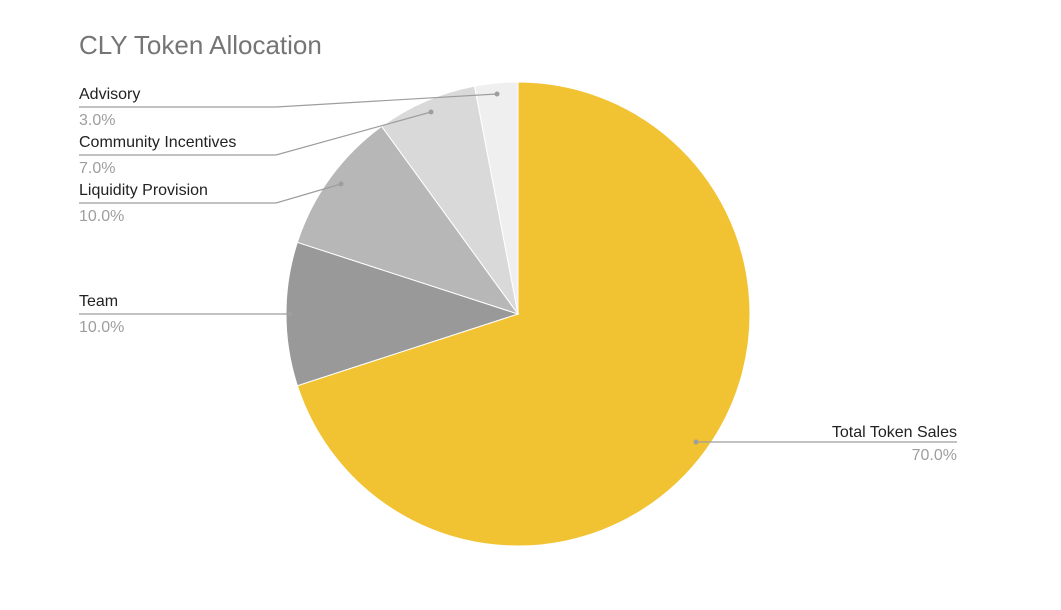 Image resolution: width=1061 pixels, height=610 pixels. I want to click on leader-line-advisory, so click(288, 100).